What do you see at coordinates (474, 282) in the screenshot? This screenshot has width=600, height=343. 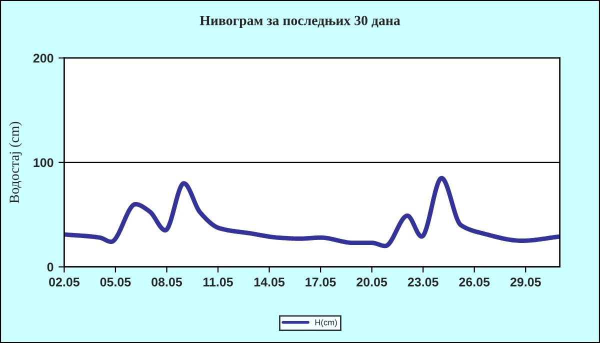 I see `x-tick-label: 26.05` at bounding box center [474, 282].